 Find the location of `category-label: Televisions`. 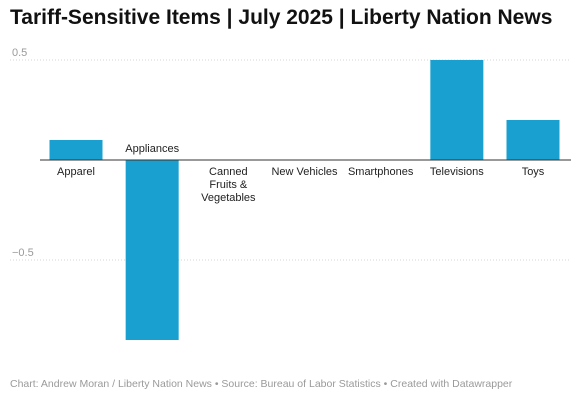

category-label: Televisions is located at coordinates (457, 172).